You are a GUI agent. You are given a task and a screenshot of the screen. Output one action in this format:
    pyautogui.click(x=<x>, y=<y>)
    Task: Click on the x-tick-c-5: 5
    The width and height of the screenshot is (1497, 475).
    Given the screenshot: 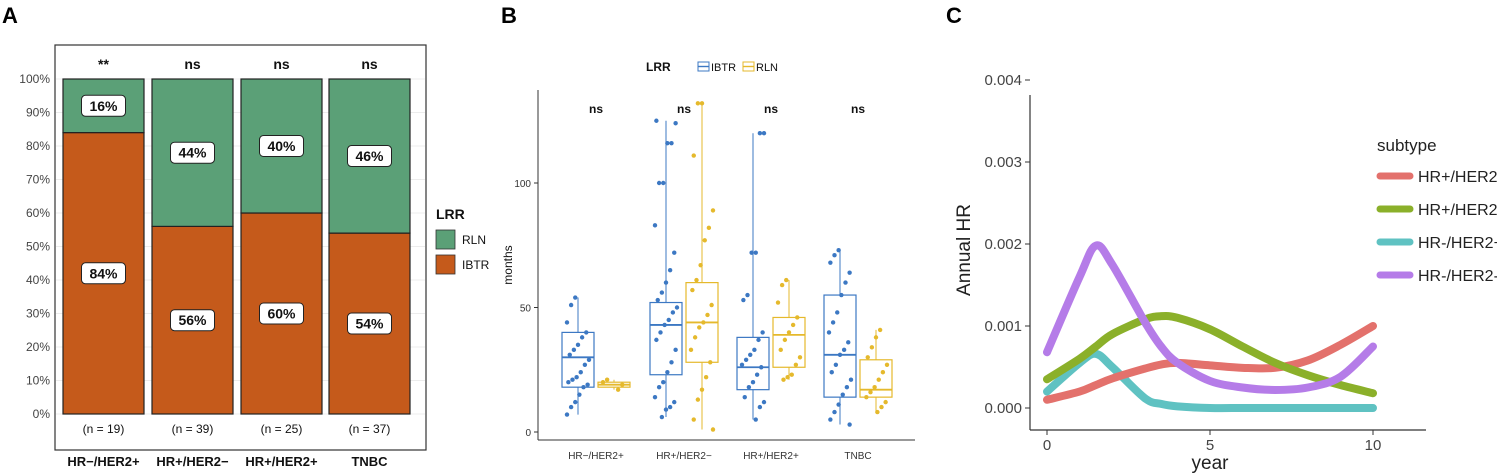 What is the action you would take?
    pyautogui.click(x=1210, y=445)
    